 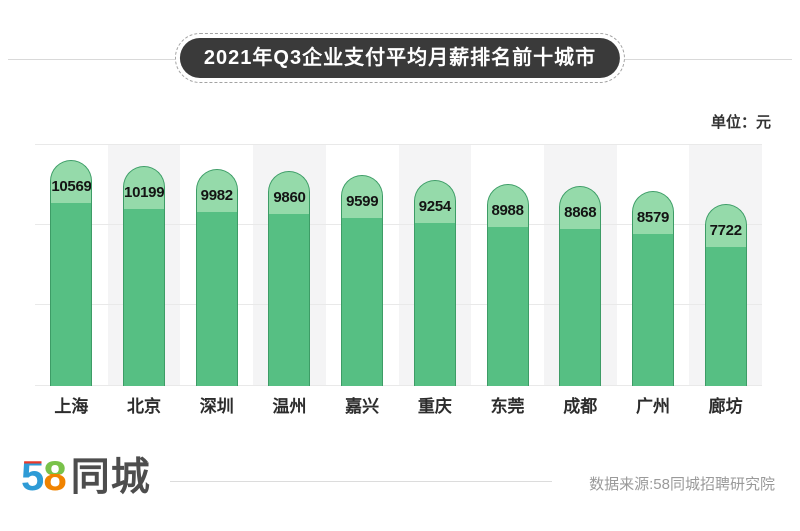 I want to click on city-label: 成都, so click(x=580, y=406).